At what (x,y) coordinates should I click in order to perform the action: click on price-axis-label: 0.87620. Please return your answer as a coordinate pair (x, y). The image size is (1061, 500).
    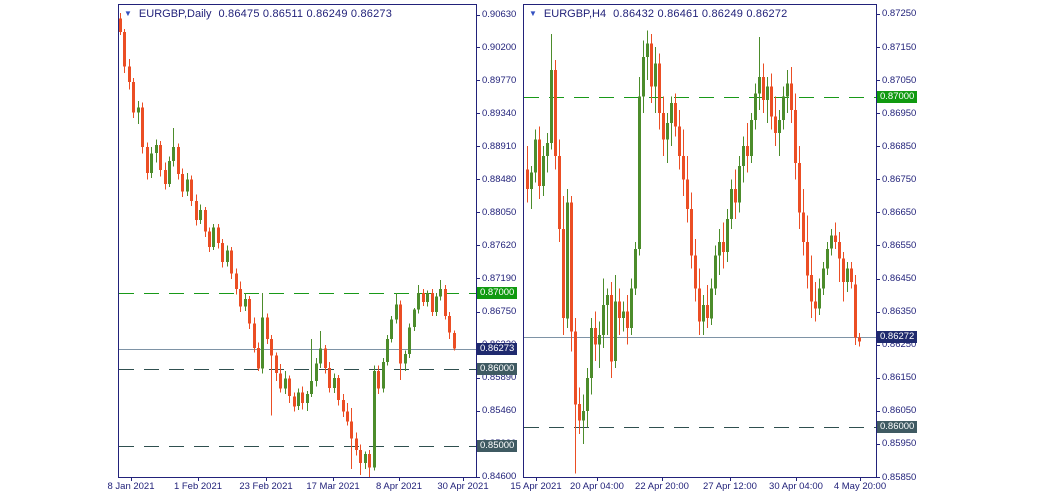
    Looking at the image, I should click on (499, 245).